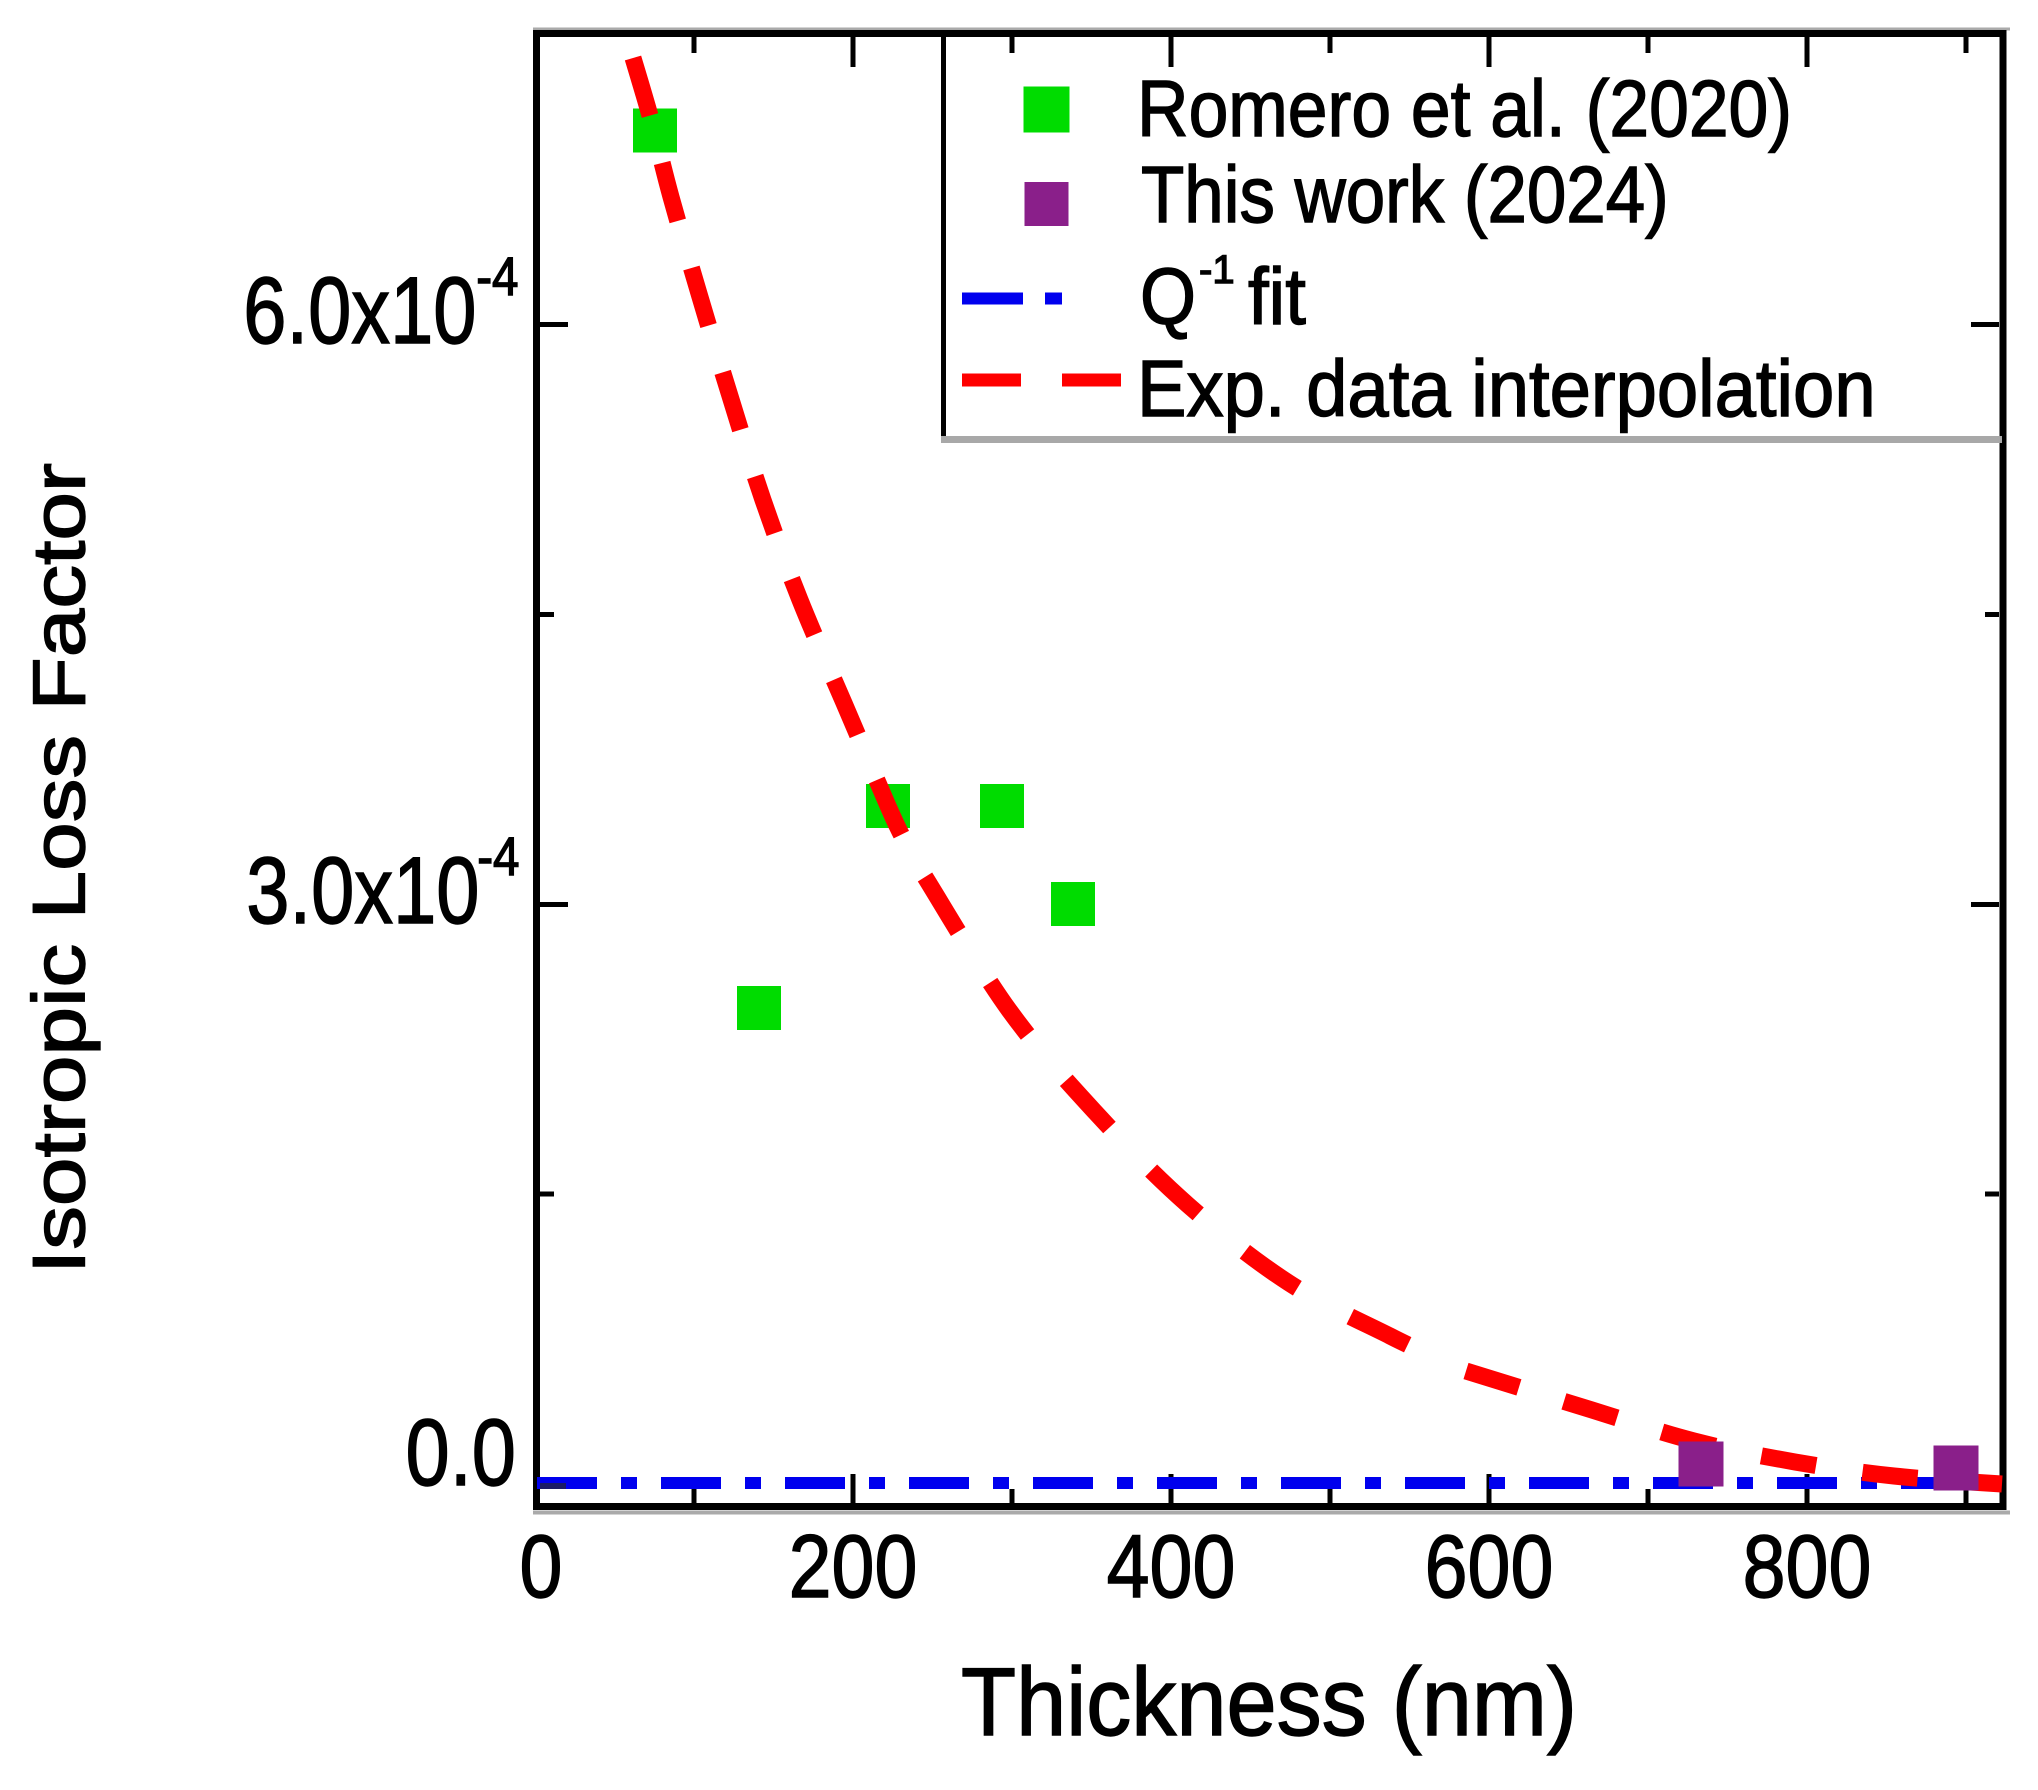  Describe the element at coordinates (60, 868) in the screenshot. I see `svg-text: Isotropic Loss Factor` at that location.